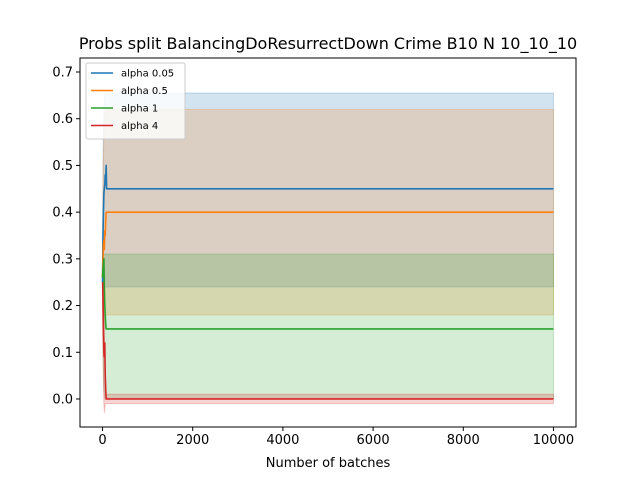 This screenshot has width=640, height=480. I want to click on y-tick-label: 0.6, so click(62, 119).